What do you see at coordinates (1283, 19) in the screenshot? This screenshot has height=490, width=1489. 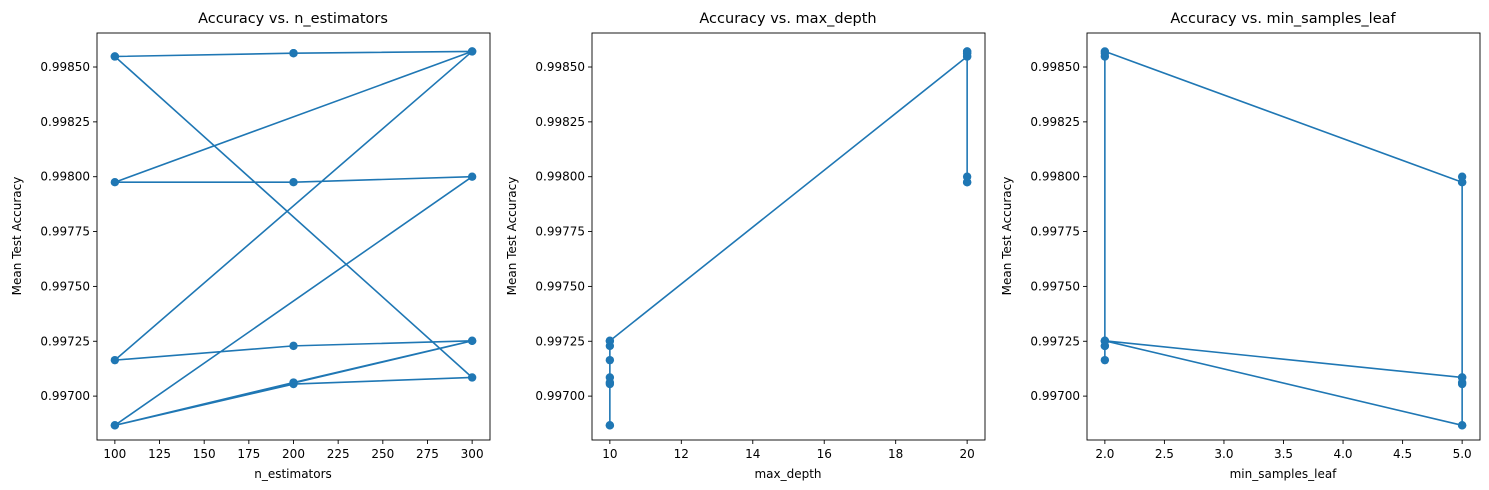 I see `chart-title: Accuracy vs. min_samples_leaf` at bounding box center [1283, 19].